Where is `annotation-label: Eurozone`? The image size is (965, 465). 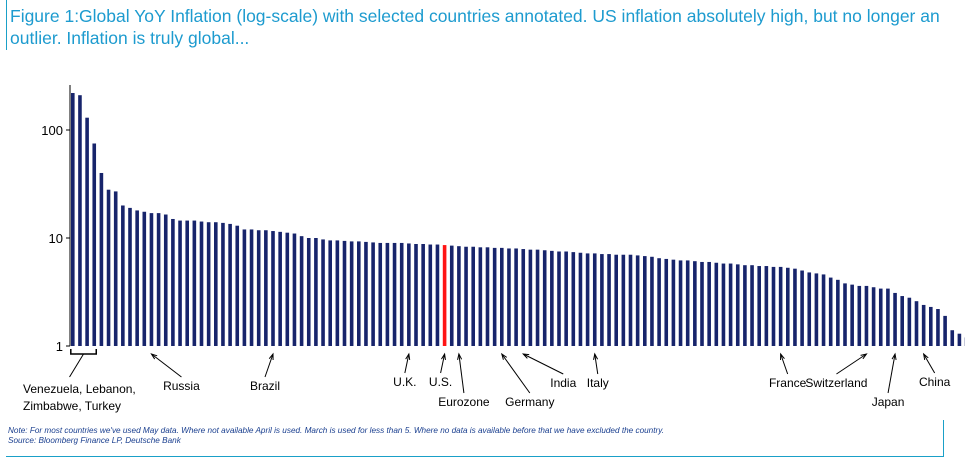 annotation-label: Eurozone is located at coordinates (464, 402).